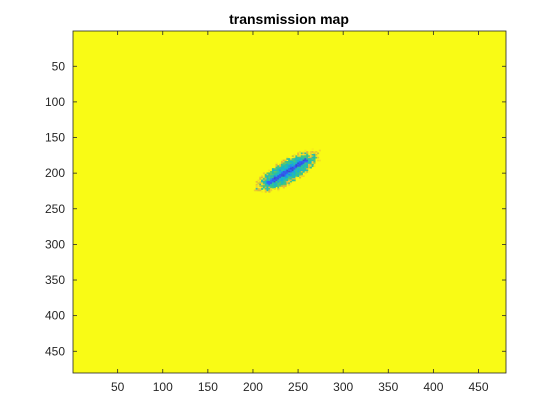 This screenshot has height=420, width=560. Describe the element at coordinates (55, 102) in the screenshot. I see `y-tick-label: 100` at that location.